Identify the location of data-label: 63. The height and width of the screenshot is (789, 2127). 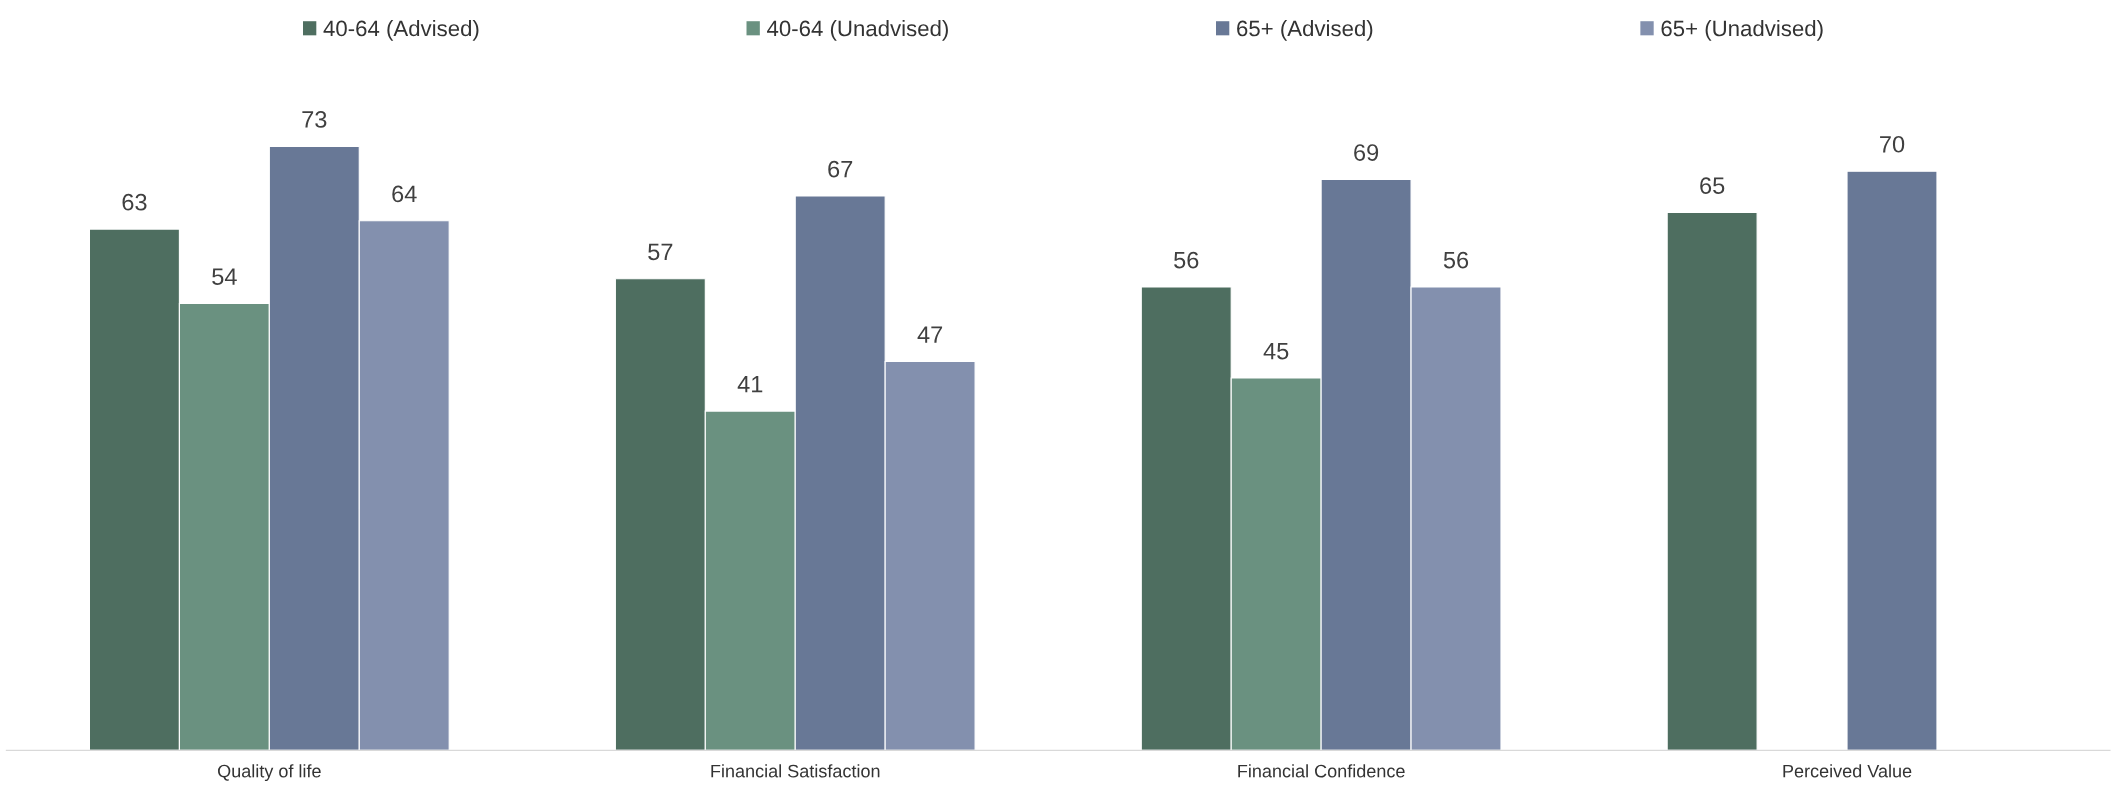
(134, 202).